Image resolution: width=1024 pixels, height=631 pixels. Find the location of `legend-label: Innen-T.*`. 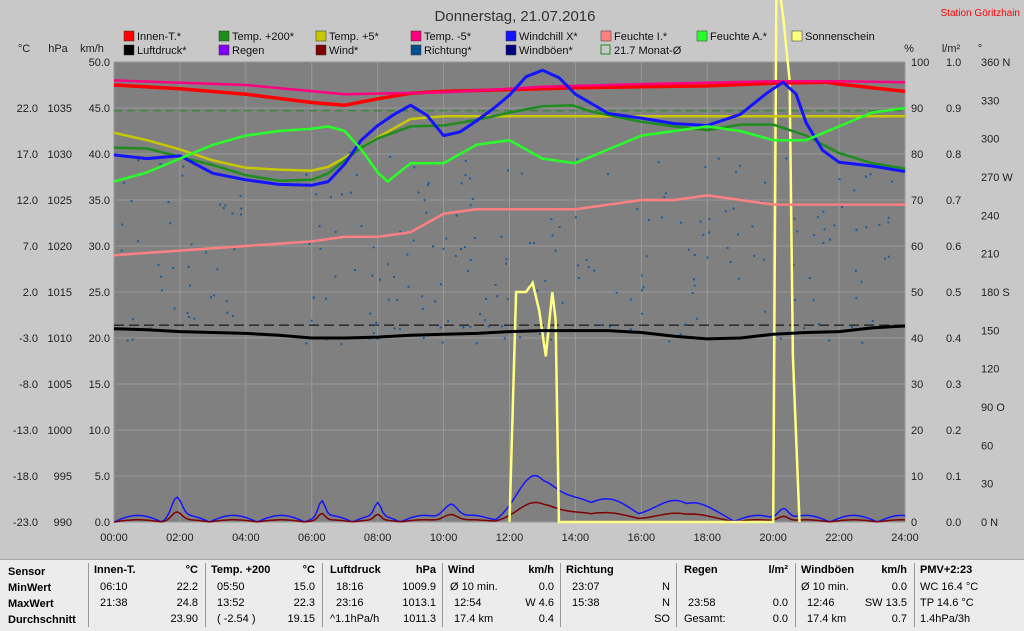

legend-label: Innen-T.* is located at coordinates (159, 37).